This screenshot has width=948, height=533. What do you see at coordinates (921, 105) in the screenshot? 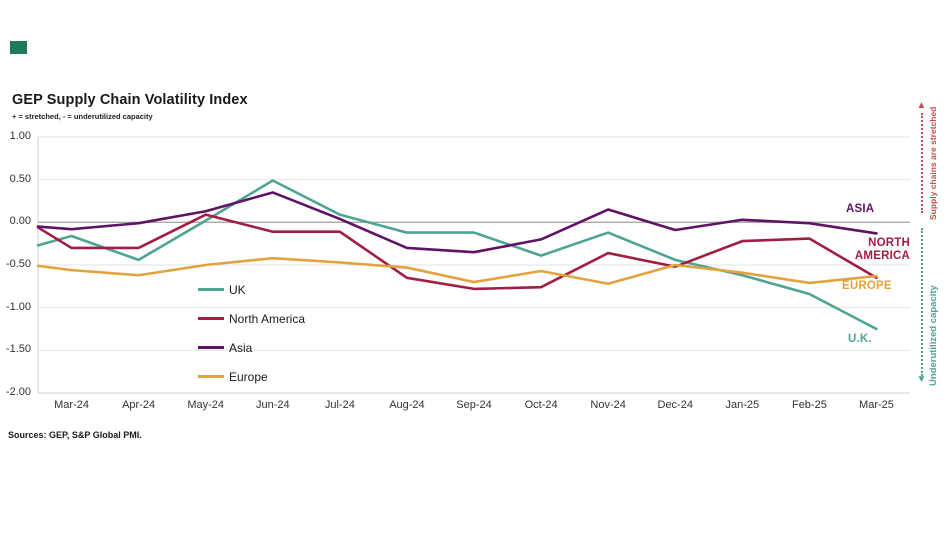
I see `up-arrow-icon: ▲` at bounding box center [921, 105].